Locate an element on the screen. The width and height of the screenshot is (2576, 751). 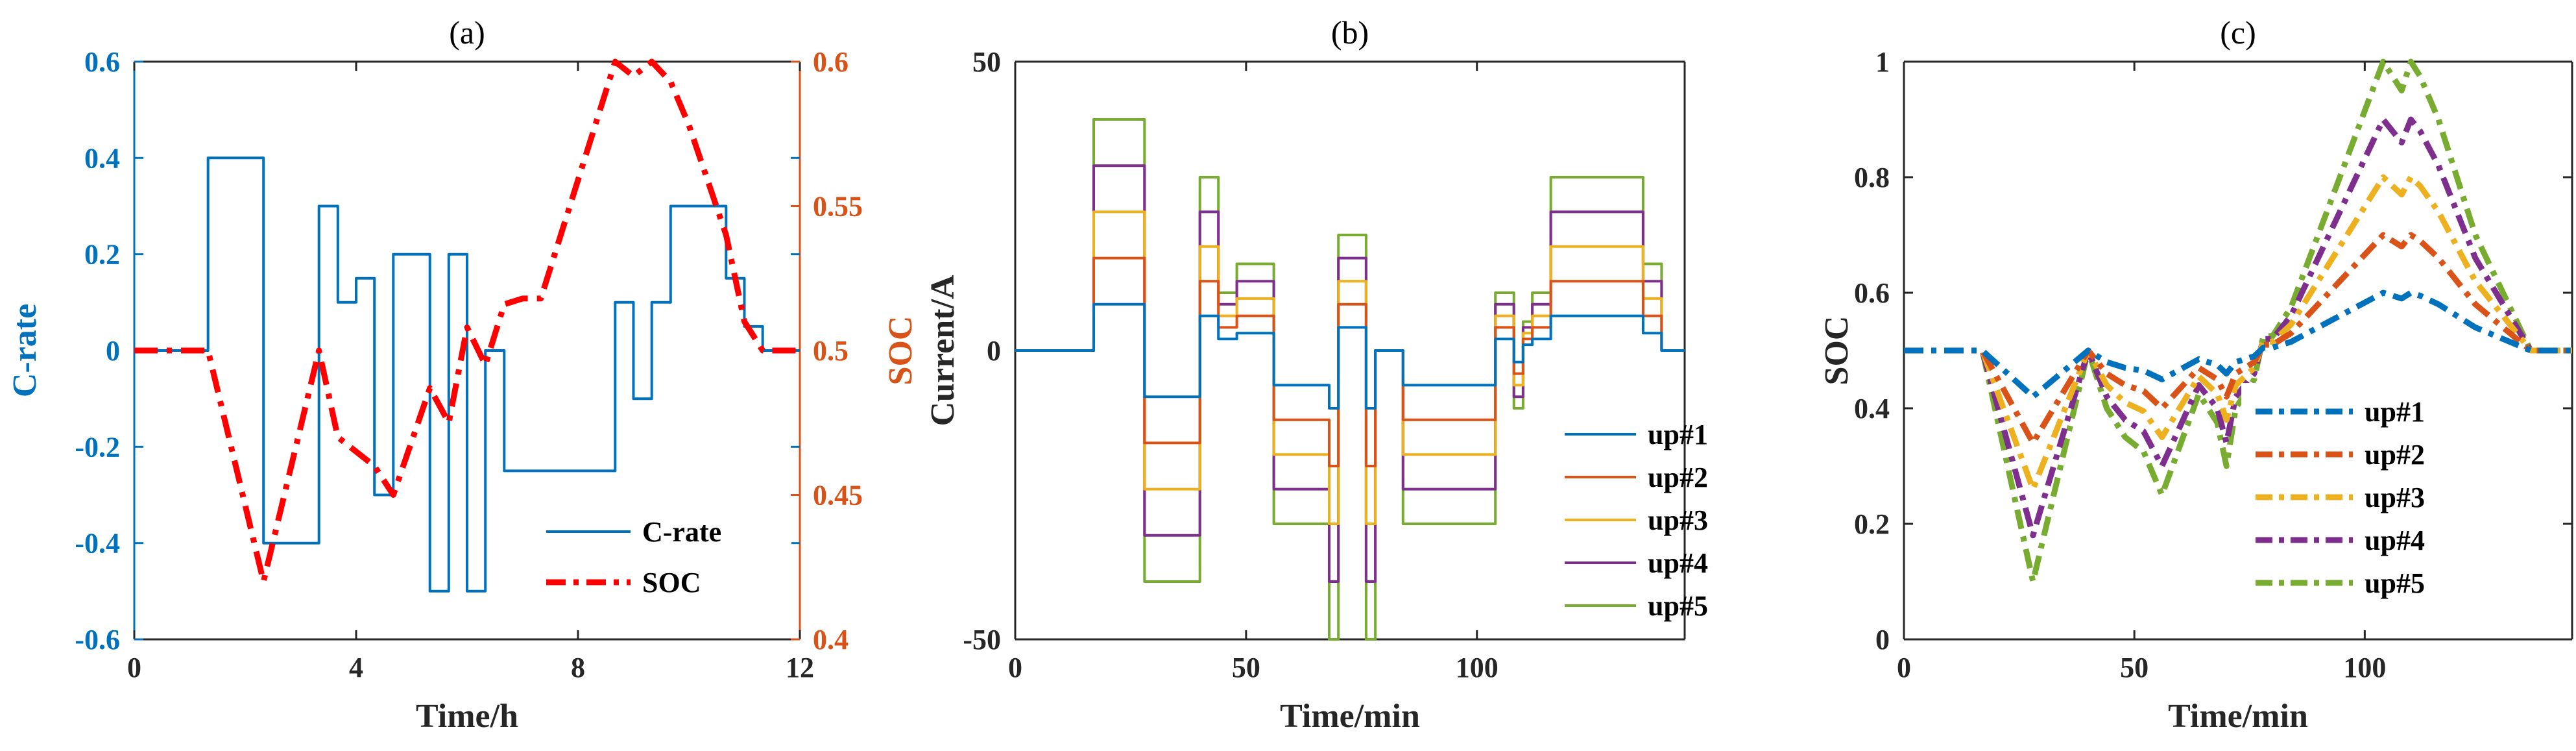
y-right-tick-label: 0.45 is located at coordinates (838, 495).